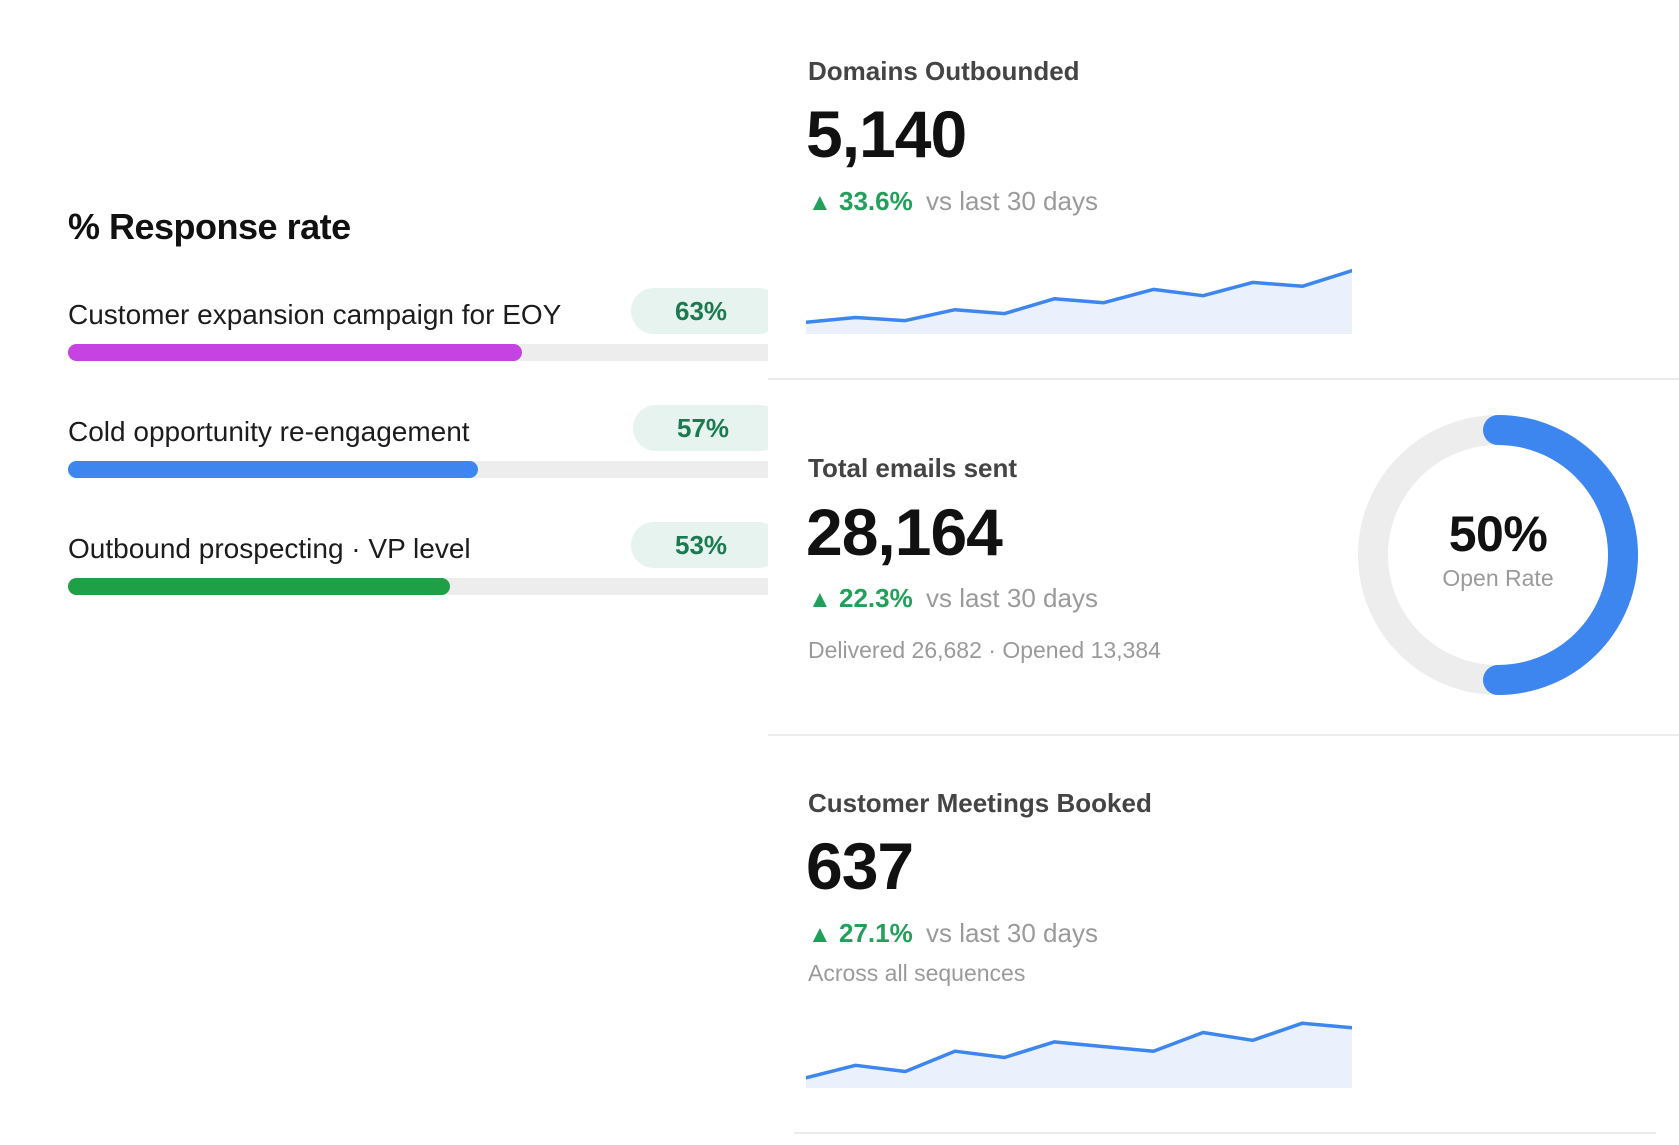 The width and height of the screenshot is (1679, 1145). What do you see at coordinates (944, 71) in the screenshot?
I see `card-title: Domains Outbounded` at bounding box center [944, 71].